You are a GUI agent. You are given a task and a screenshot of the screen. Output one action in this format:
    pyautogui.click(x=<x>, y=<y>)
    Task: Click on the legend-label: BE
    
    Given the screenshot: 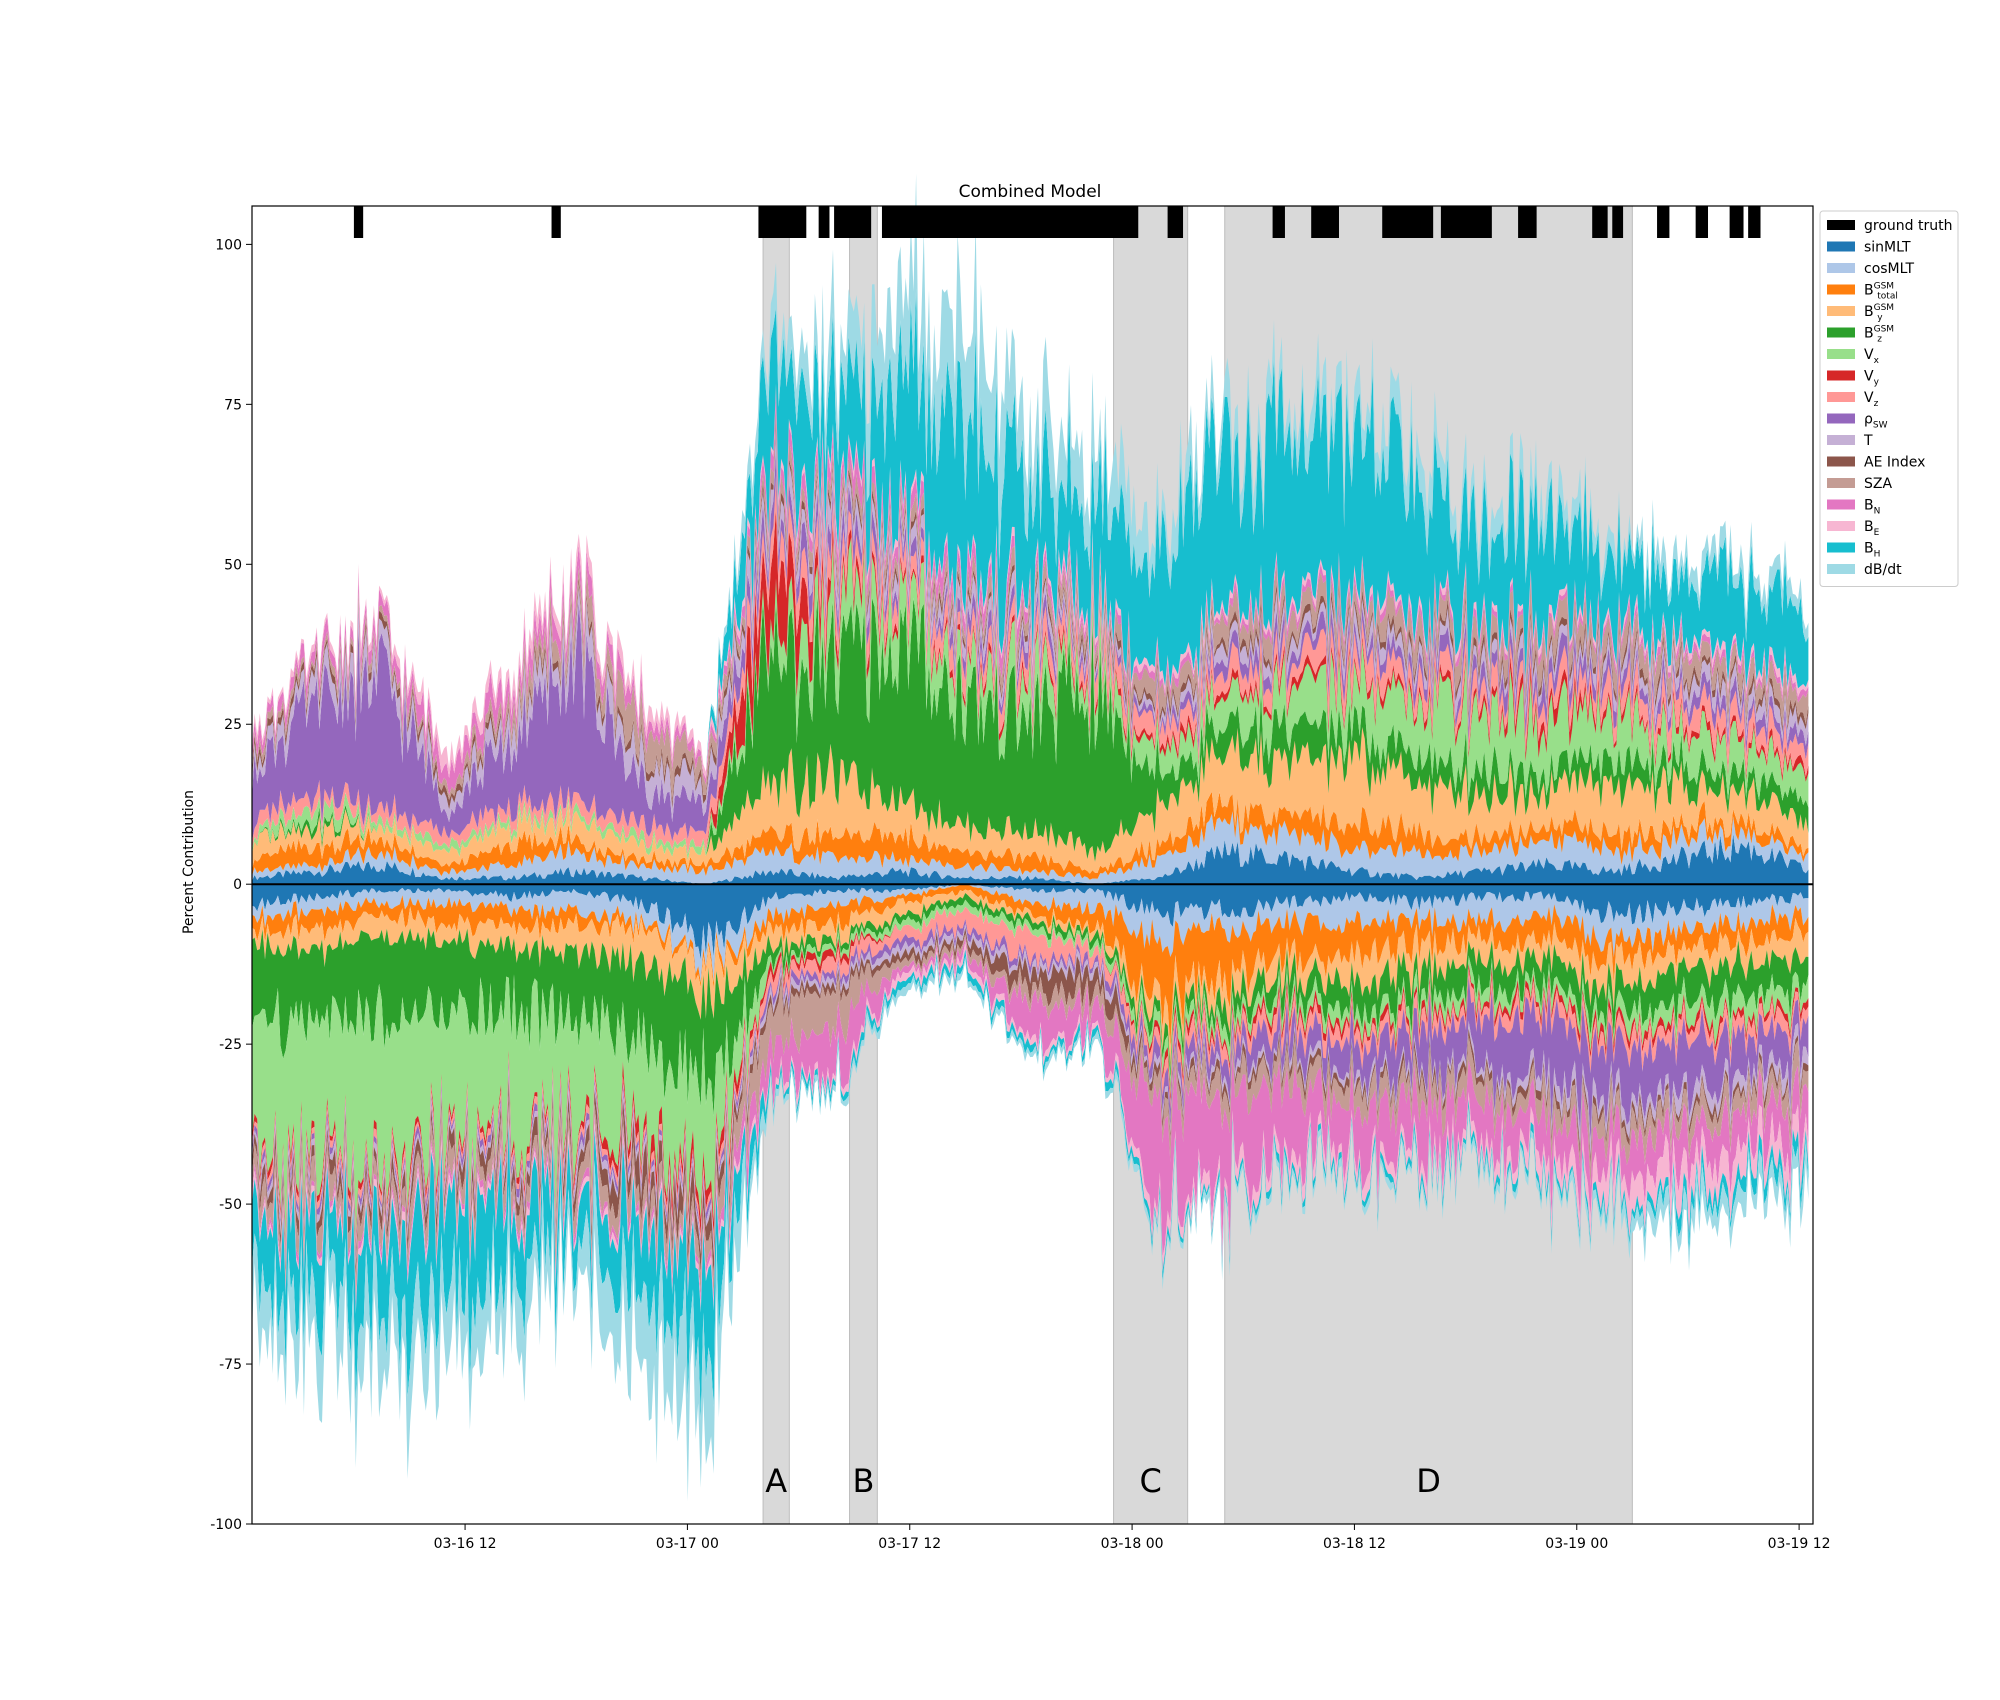 What is the action you would take?
    pyautogui.click(x=1872, y=528)
    